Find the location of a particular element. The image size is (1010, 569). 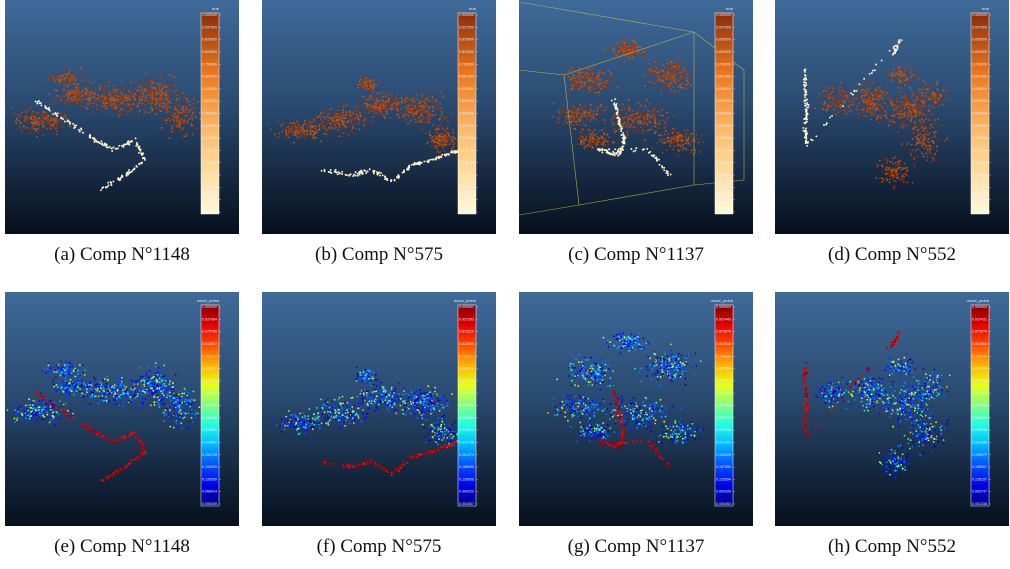

caption-f: (f) Comp N°575 is located at coordinates (379, 546).